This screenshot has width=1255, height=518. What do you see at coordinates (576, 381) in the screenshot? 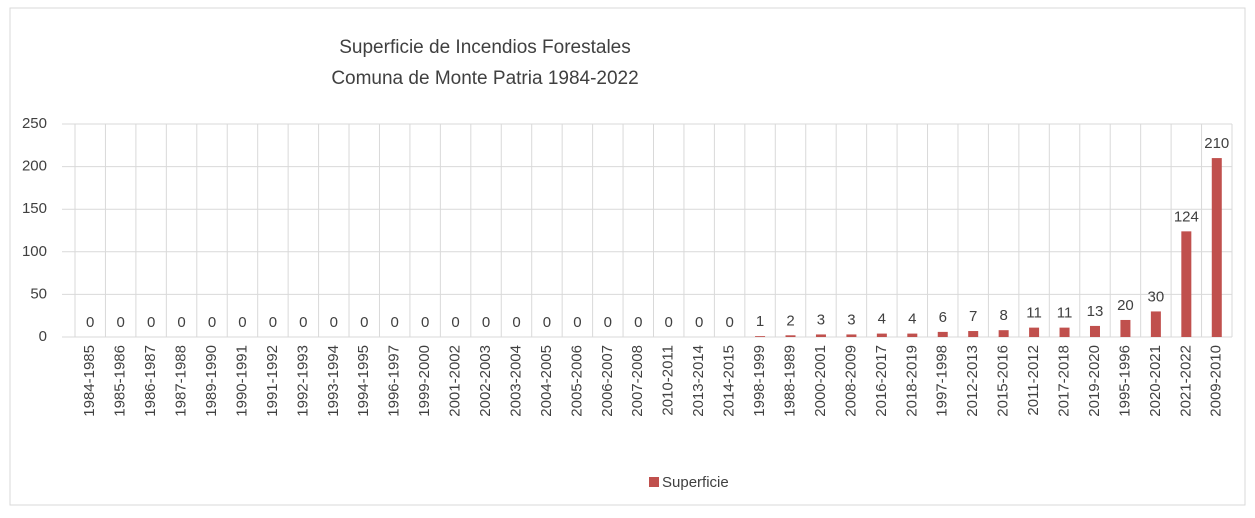
I see `x-tick-label: 2005-2006` at bounding box center [576, 381].